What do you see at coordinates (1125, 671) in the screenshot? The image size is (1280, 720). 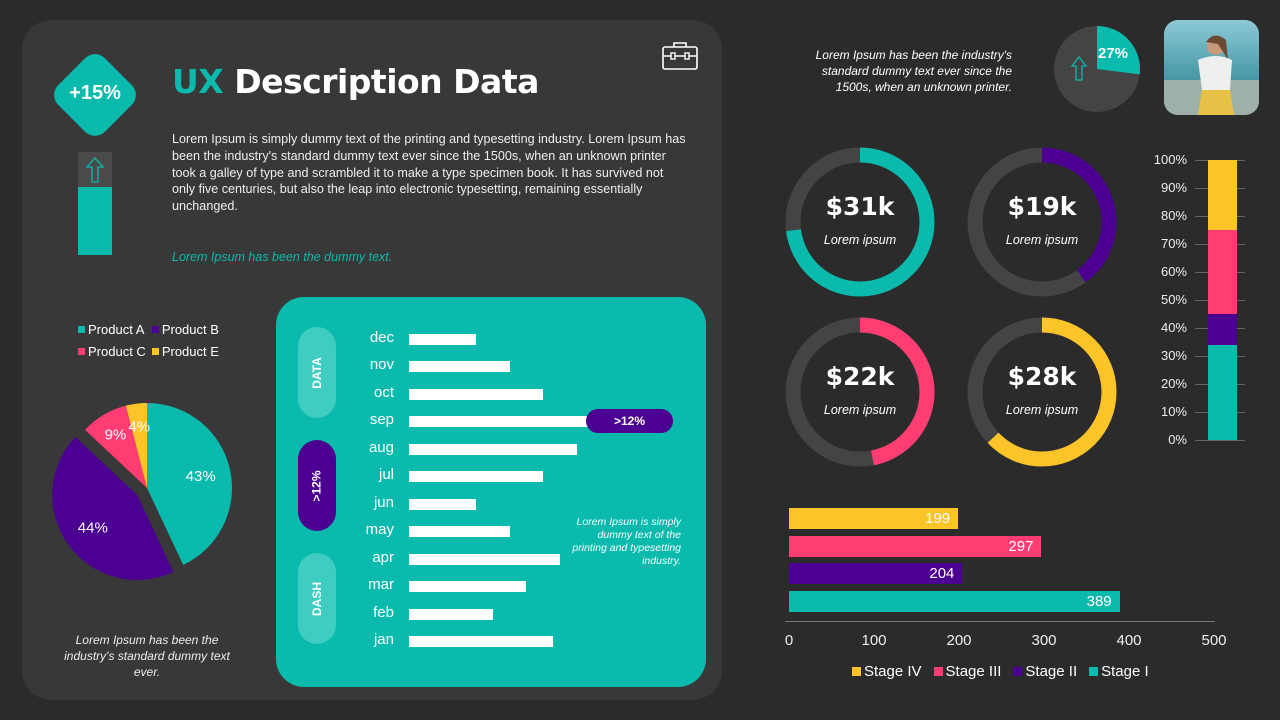 I see `legend-label: Stage I` at bounding box center [1125, 671].